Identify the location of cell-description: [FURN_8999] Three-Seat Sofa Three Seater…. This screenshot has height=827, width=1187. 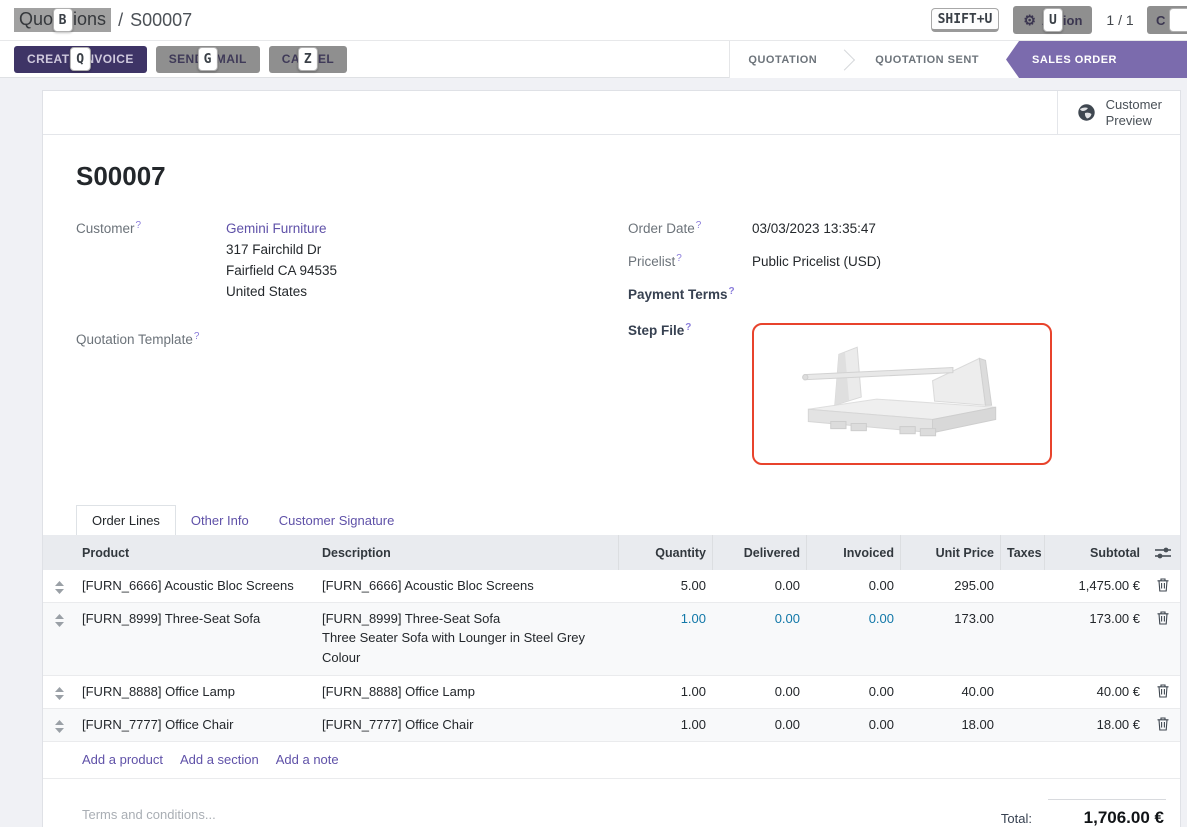
(454, 638).